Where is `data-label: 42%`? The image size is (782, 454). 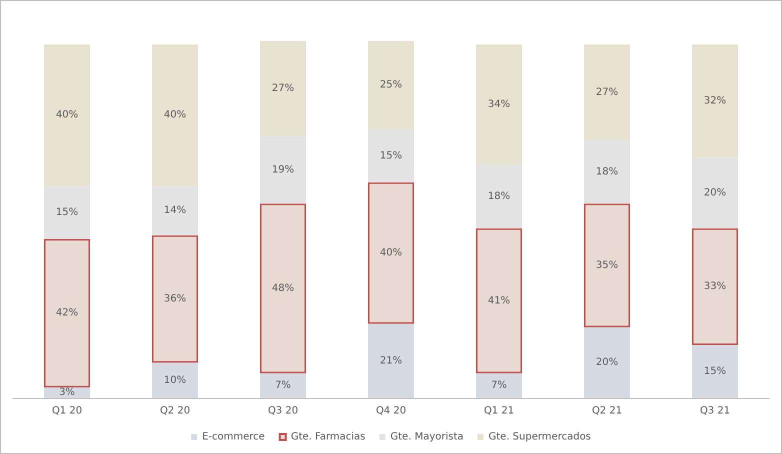 data-label: 42% is located at coordinates (67, 313).